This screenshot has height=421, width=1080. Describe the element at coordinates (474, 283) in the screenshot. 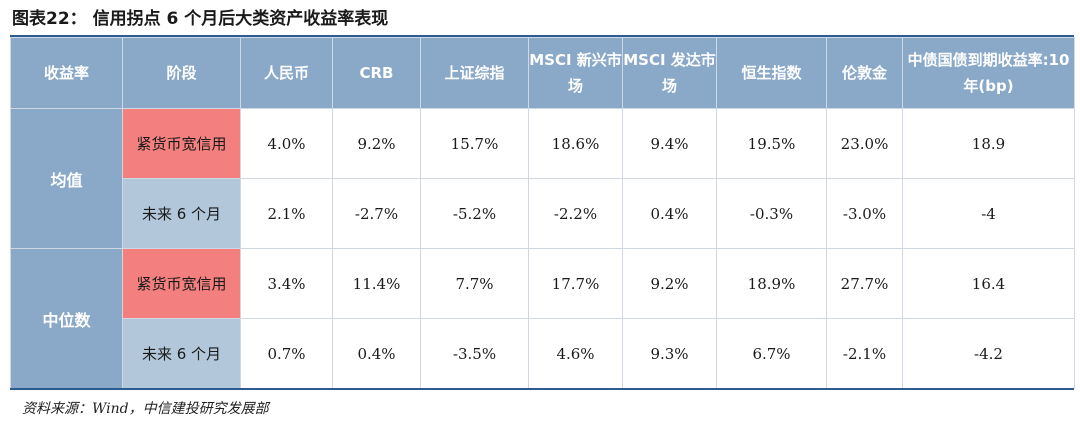

I see `value-cell: 7.7%` at that location.